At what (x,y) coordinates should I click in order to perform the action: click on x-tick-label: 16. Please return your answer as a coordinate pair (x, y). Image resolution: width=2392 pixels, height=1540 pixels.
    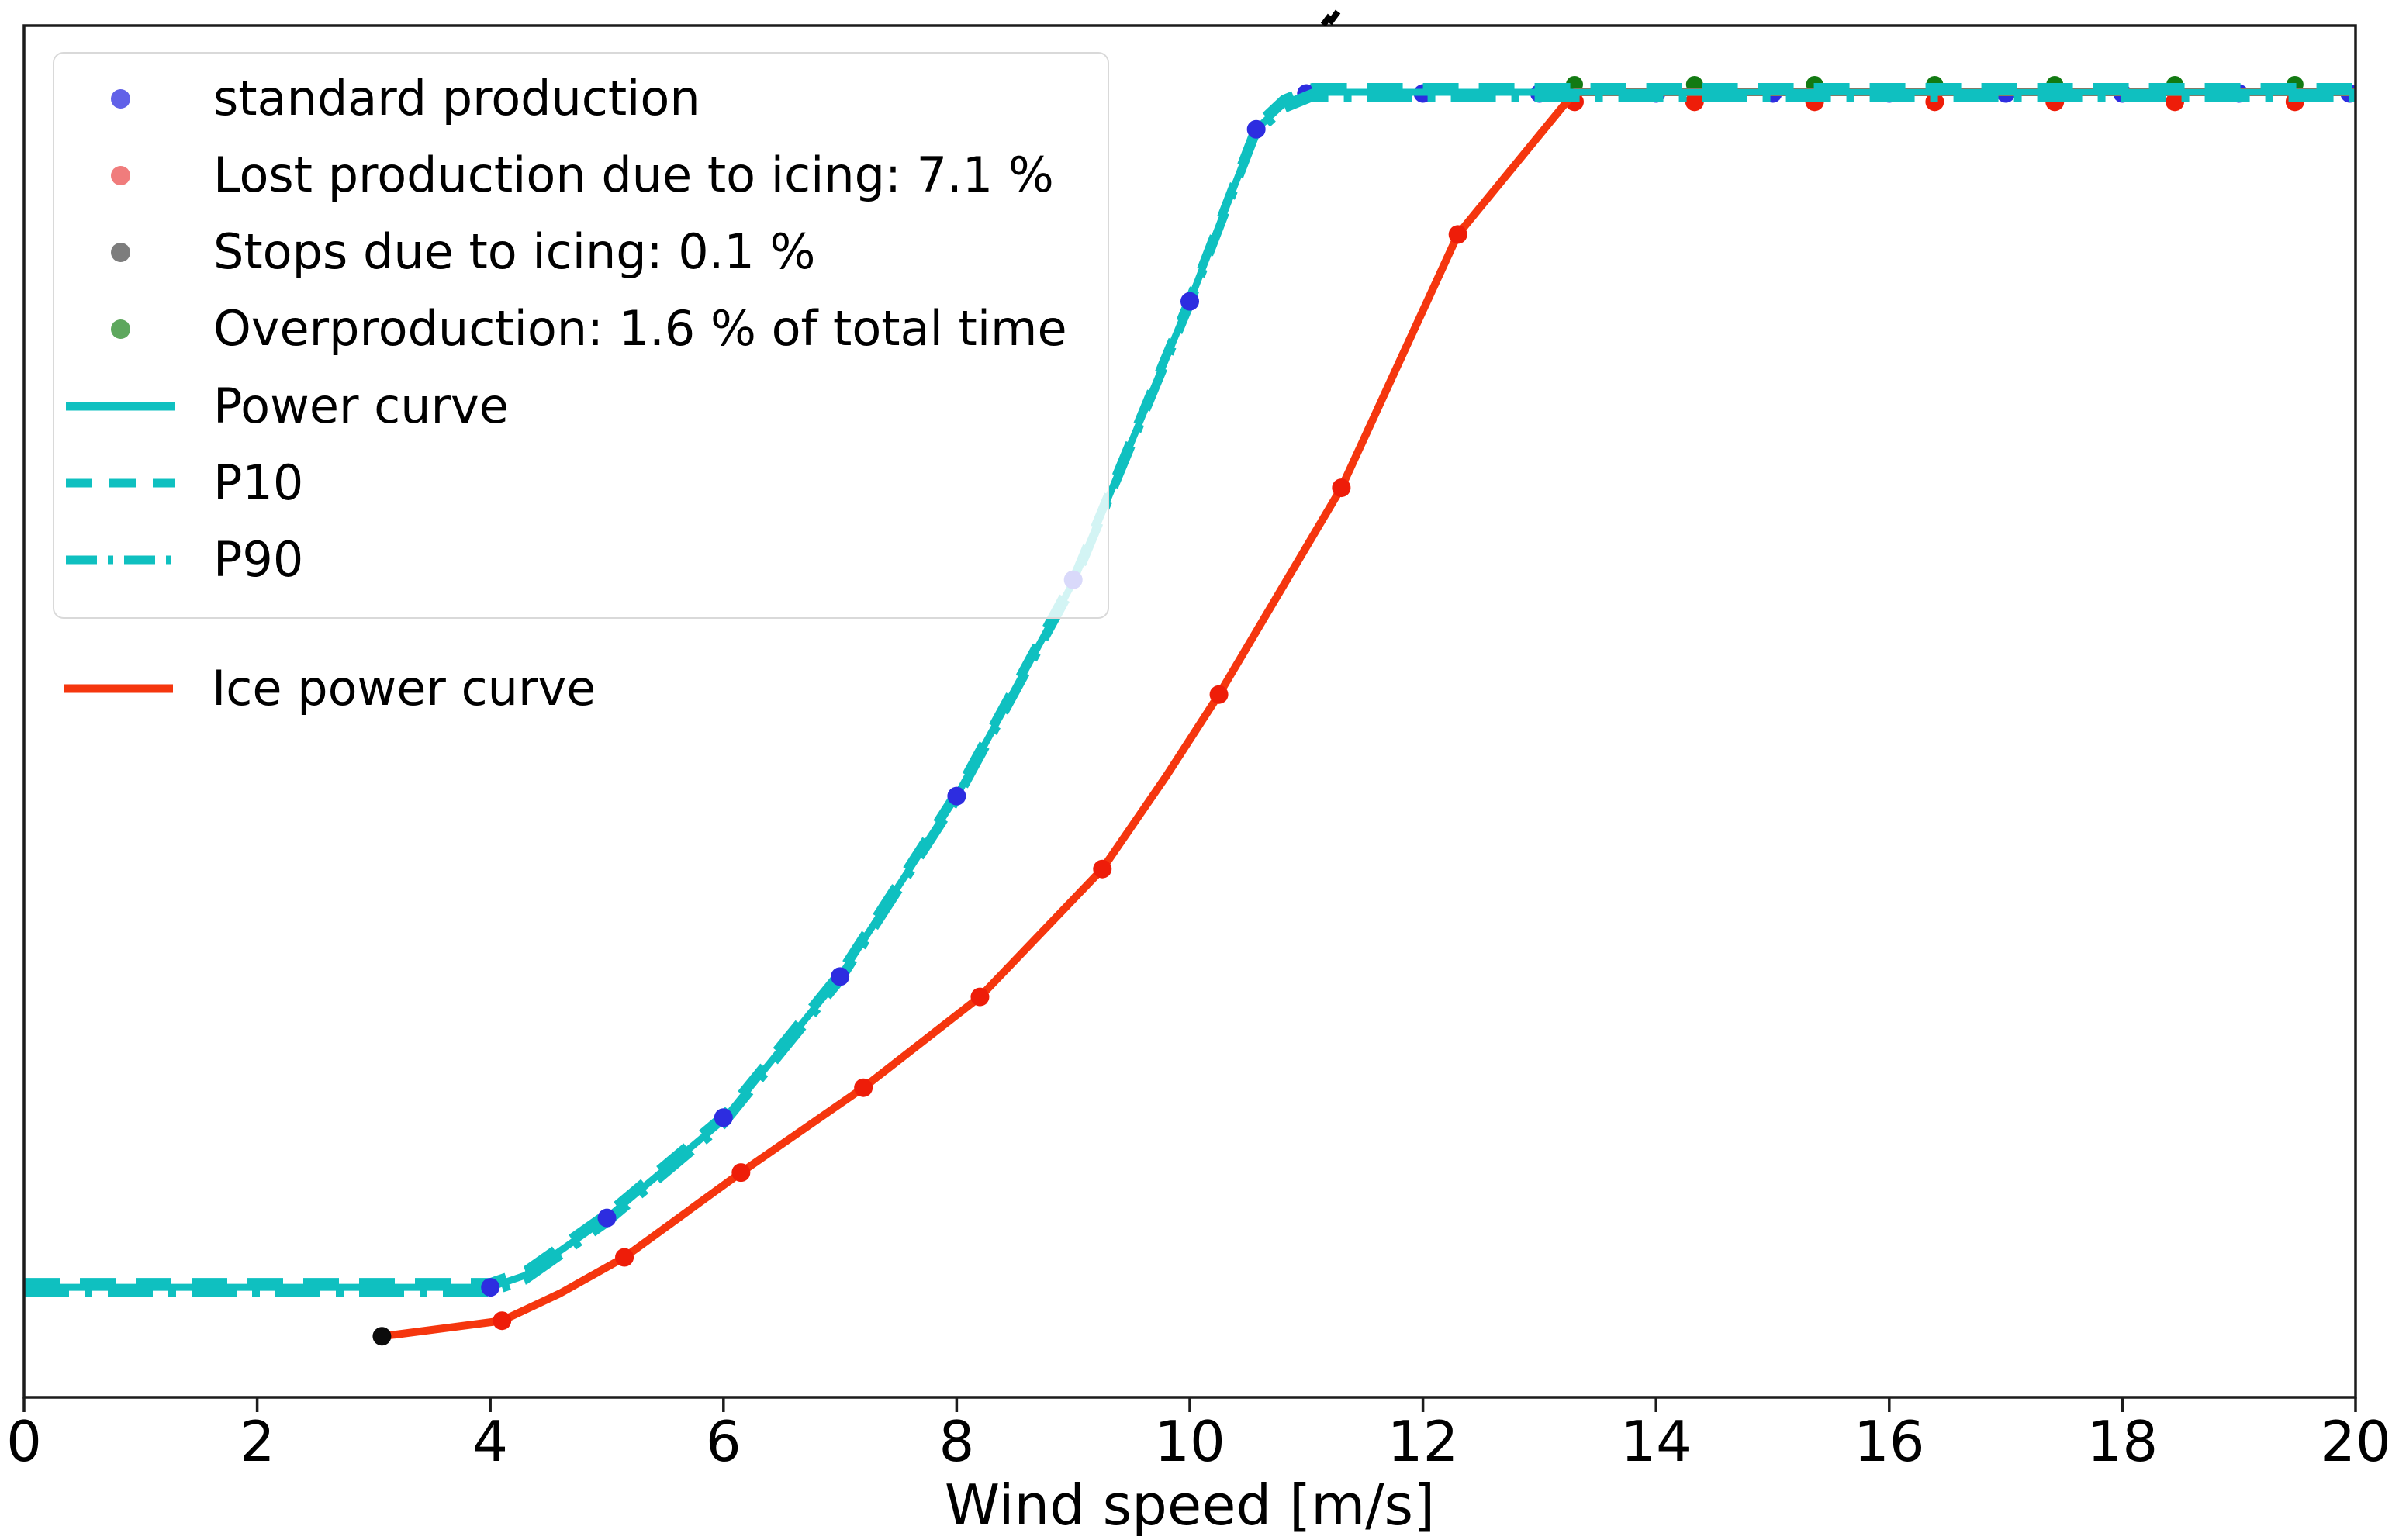
    Looking at the image, I should click on (1889, 1441).